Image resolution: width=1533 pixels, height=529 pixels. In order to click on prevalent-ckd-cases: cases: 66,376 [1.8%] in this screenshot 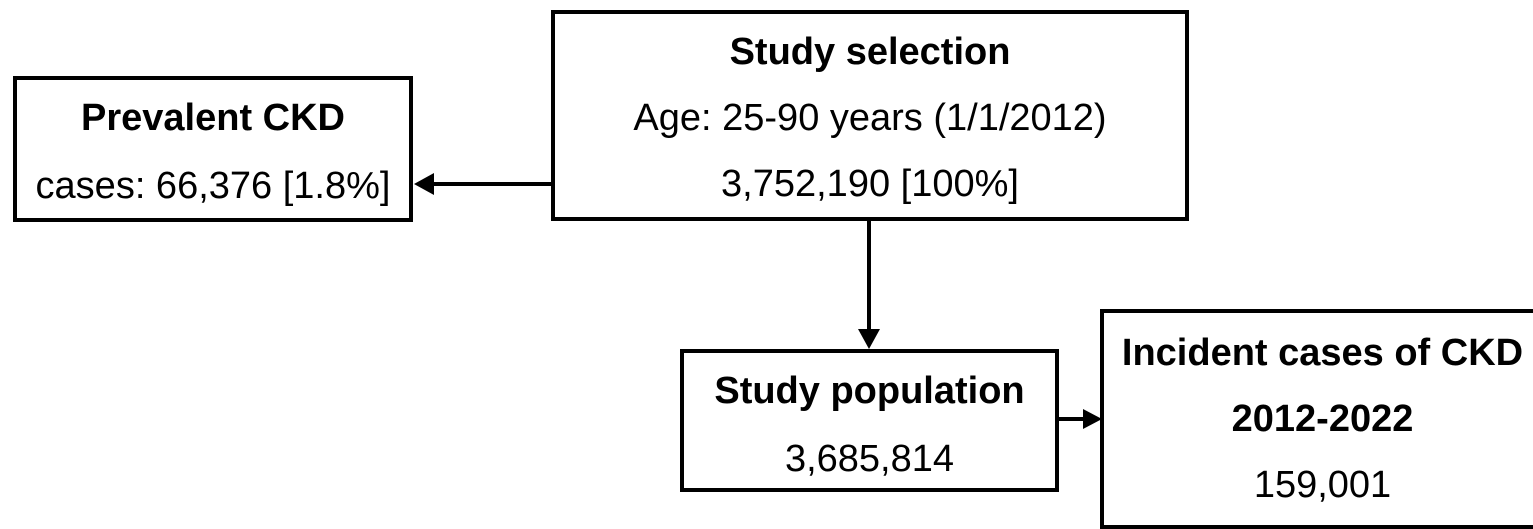, I will do `click(213, 186)`.